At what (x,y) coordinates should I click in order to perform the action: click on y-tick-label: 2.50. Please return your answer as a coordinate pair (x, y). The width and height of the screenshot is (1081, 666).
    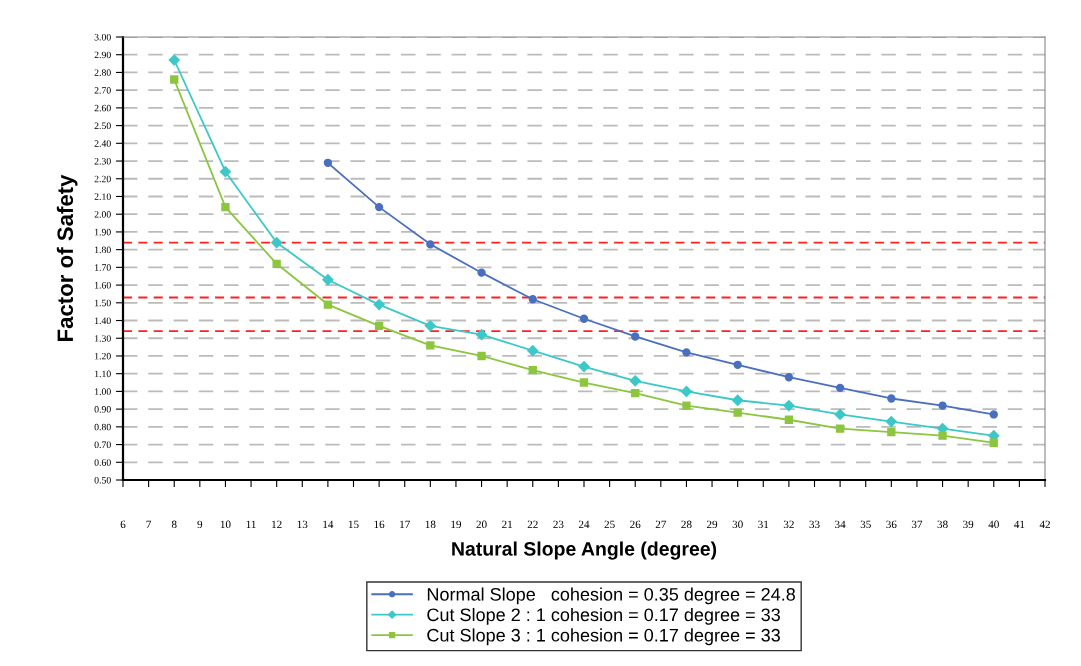
    Looking at the image, I should click on (102, 126).